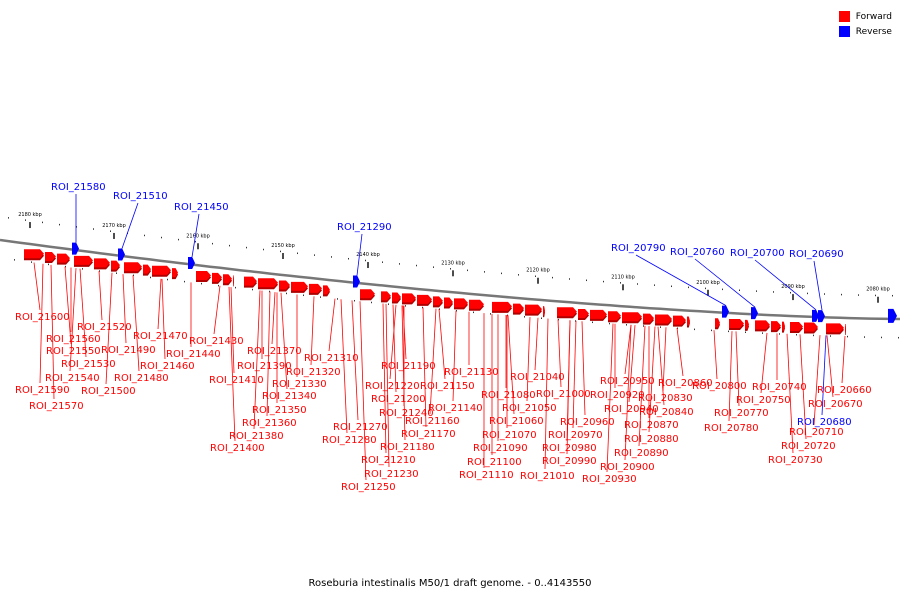  I want to click on forward-gene-label: ROI_21480, so click(141, 378).